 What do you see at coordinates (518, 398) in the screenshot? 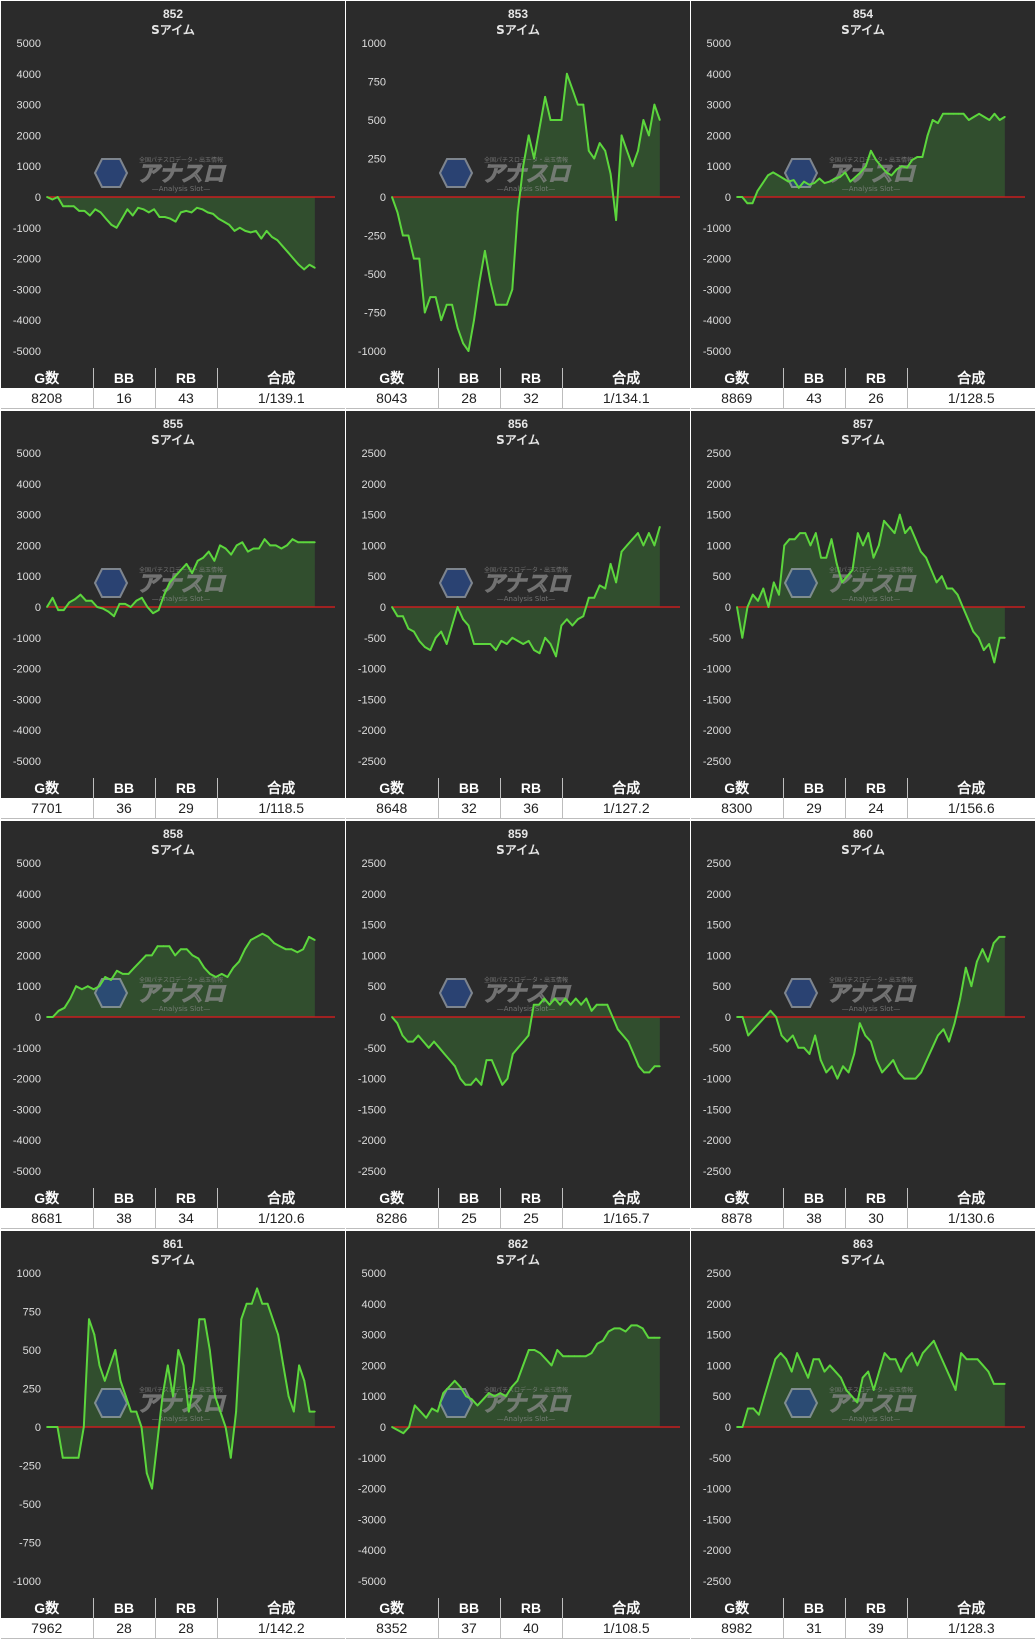
I see `stats-value-row: 8043 28 32 1/134.1` at bounding box center [518, 398].